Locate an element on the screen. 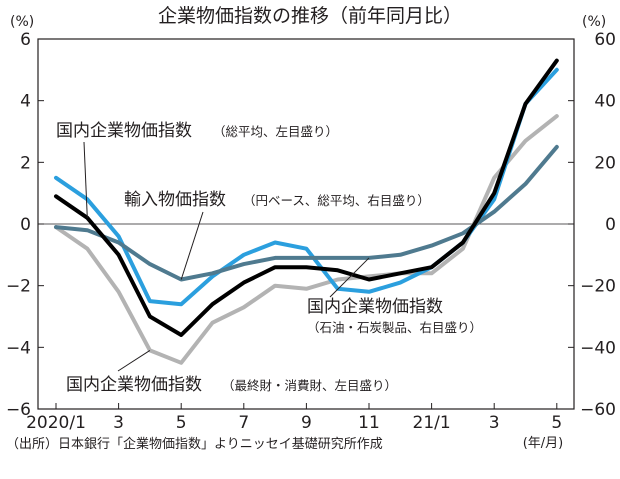 This screenshot has height=479, width=620. series-label-3-note: （最終財・消費財、左目盛り） is located at coordinates (309, 385).